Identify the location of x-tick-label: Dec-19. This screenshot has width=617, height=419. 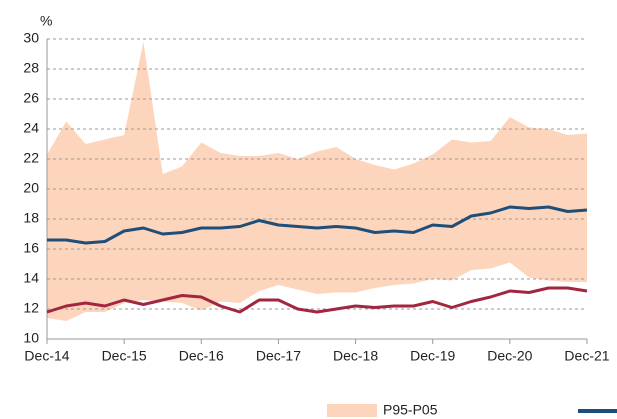
(432, 356).